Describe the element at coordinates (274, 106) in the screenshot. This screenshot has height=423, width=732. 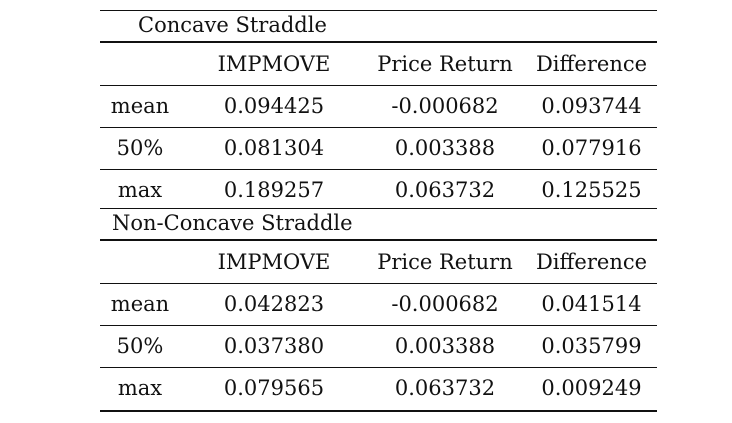
I see `impmove-value: 0.094425` at that location.